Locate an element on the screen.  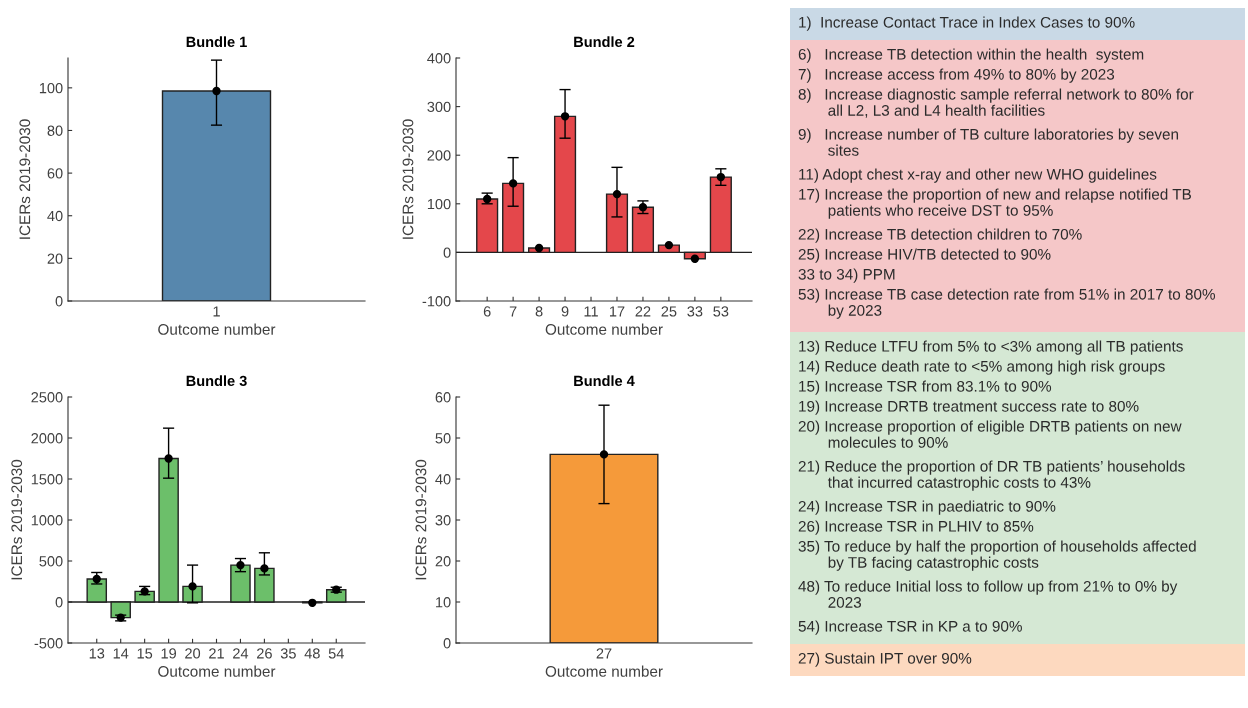
x-tick-label: 8 is located at coordinates (539, 311).